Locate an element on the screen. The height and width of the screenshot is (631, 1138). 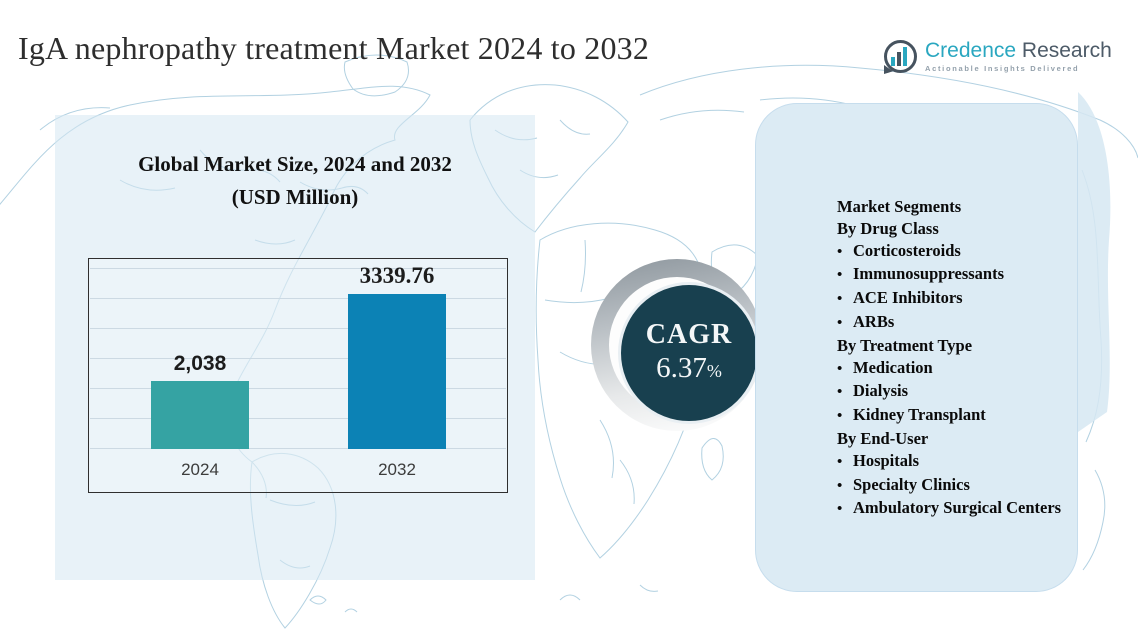
segment-item-label: ACE Inhibitors is located at coordinates (908, 298).